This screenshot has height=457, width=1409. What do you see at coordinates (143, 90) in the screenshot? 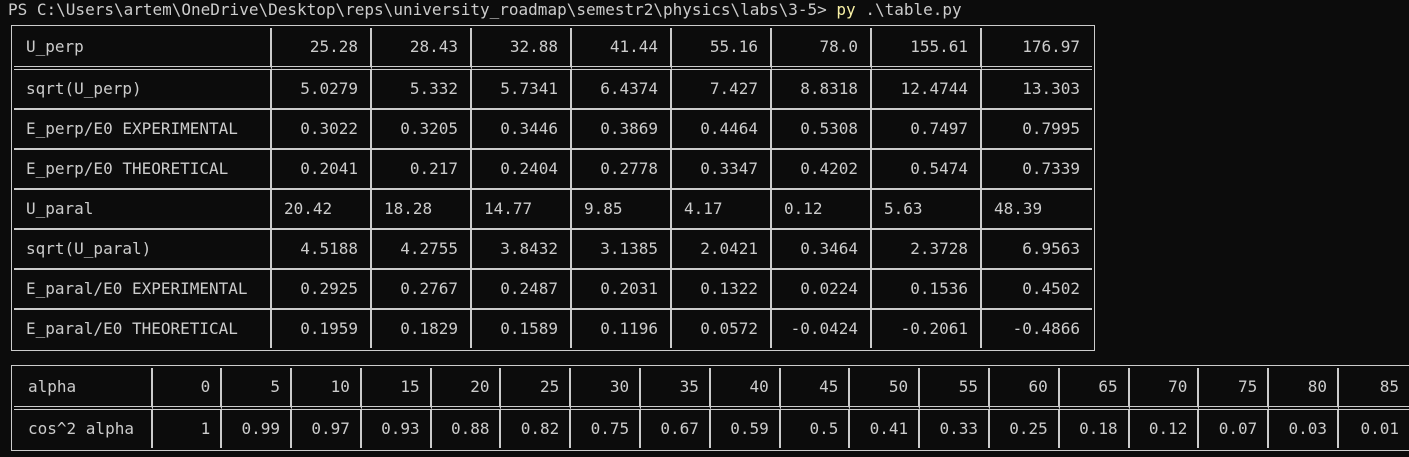
I see `row-label: sqrt(U_perp)` at bounding box center [143, 90].